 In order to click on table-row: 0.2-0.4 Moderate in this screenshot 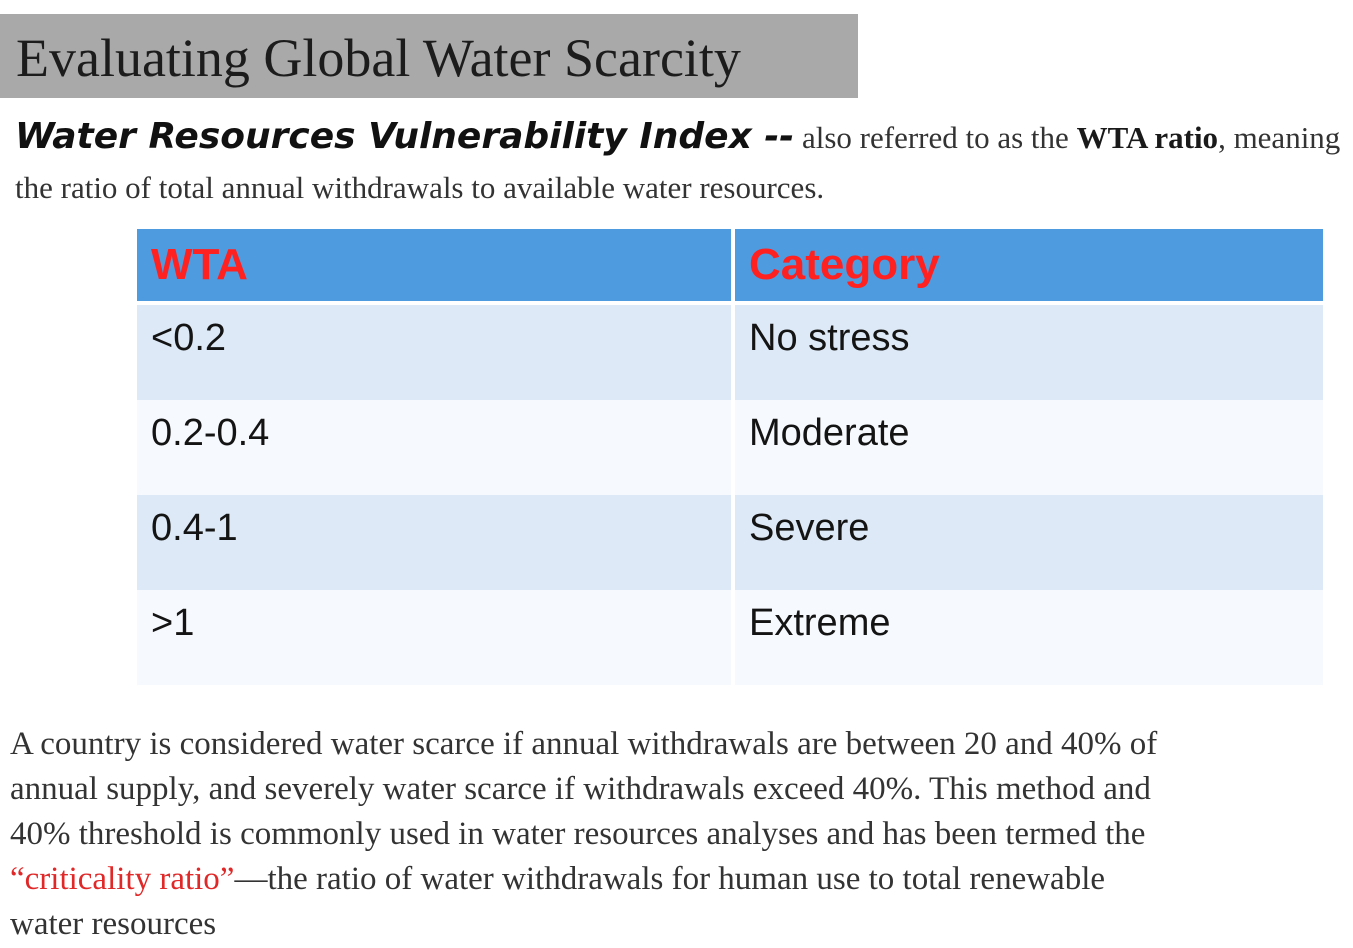, I will do `click(730, 447)`.